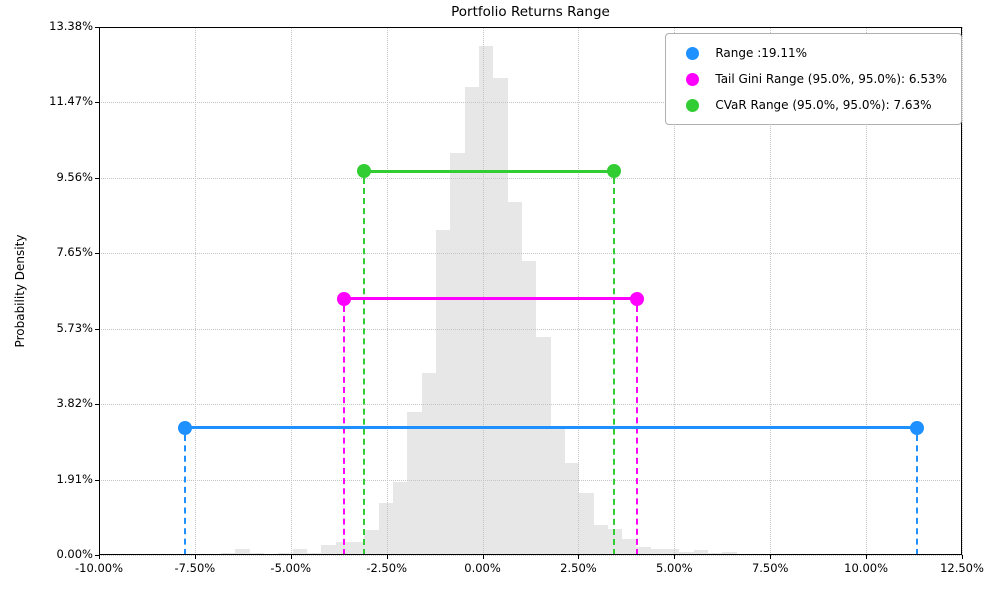 The width and height of the screenshot is (1006, 594). Describe the element at coordinates (831, 79) in the screenshot. I see `legend-label: Tail Gini Range (95.0%, 95.0%): 6.53%` at that location.